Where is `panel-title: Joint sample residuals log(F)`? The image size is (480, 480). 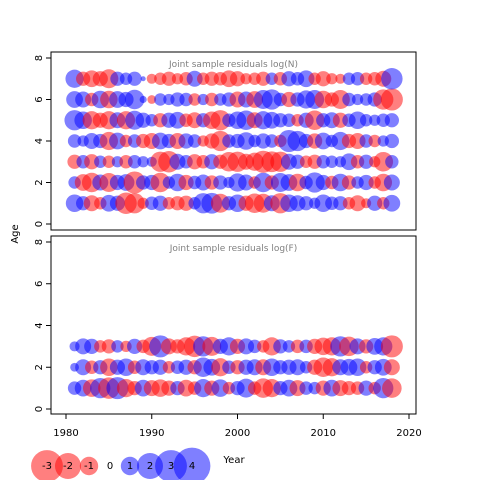
panel-title: Joint sample residuals log(F) is located at coordinates (233, 249).